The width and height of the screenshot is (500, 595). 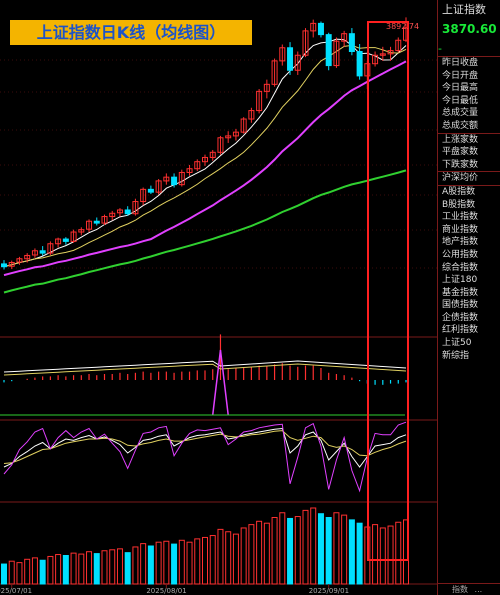 I want to click on field-volume: 总成交量, so click(x=460, y=113).